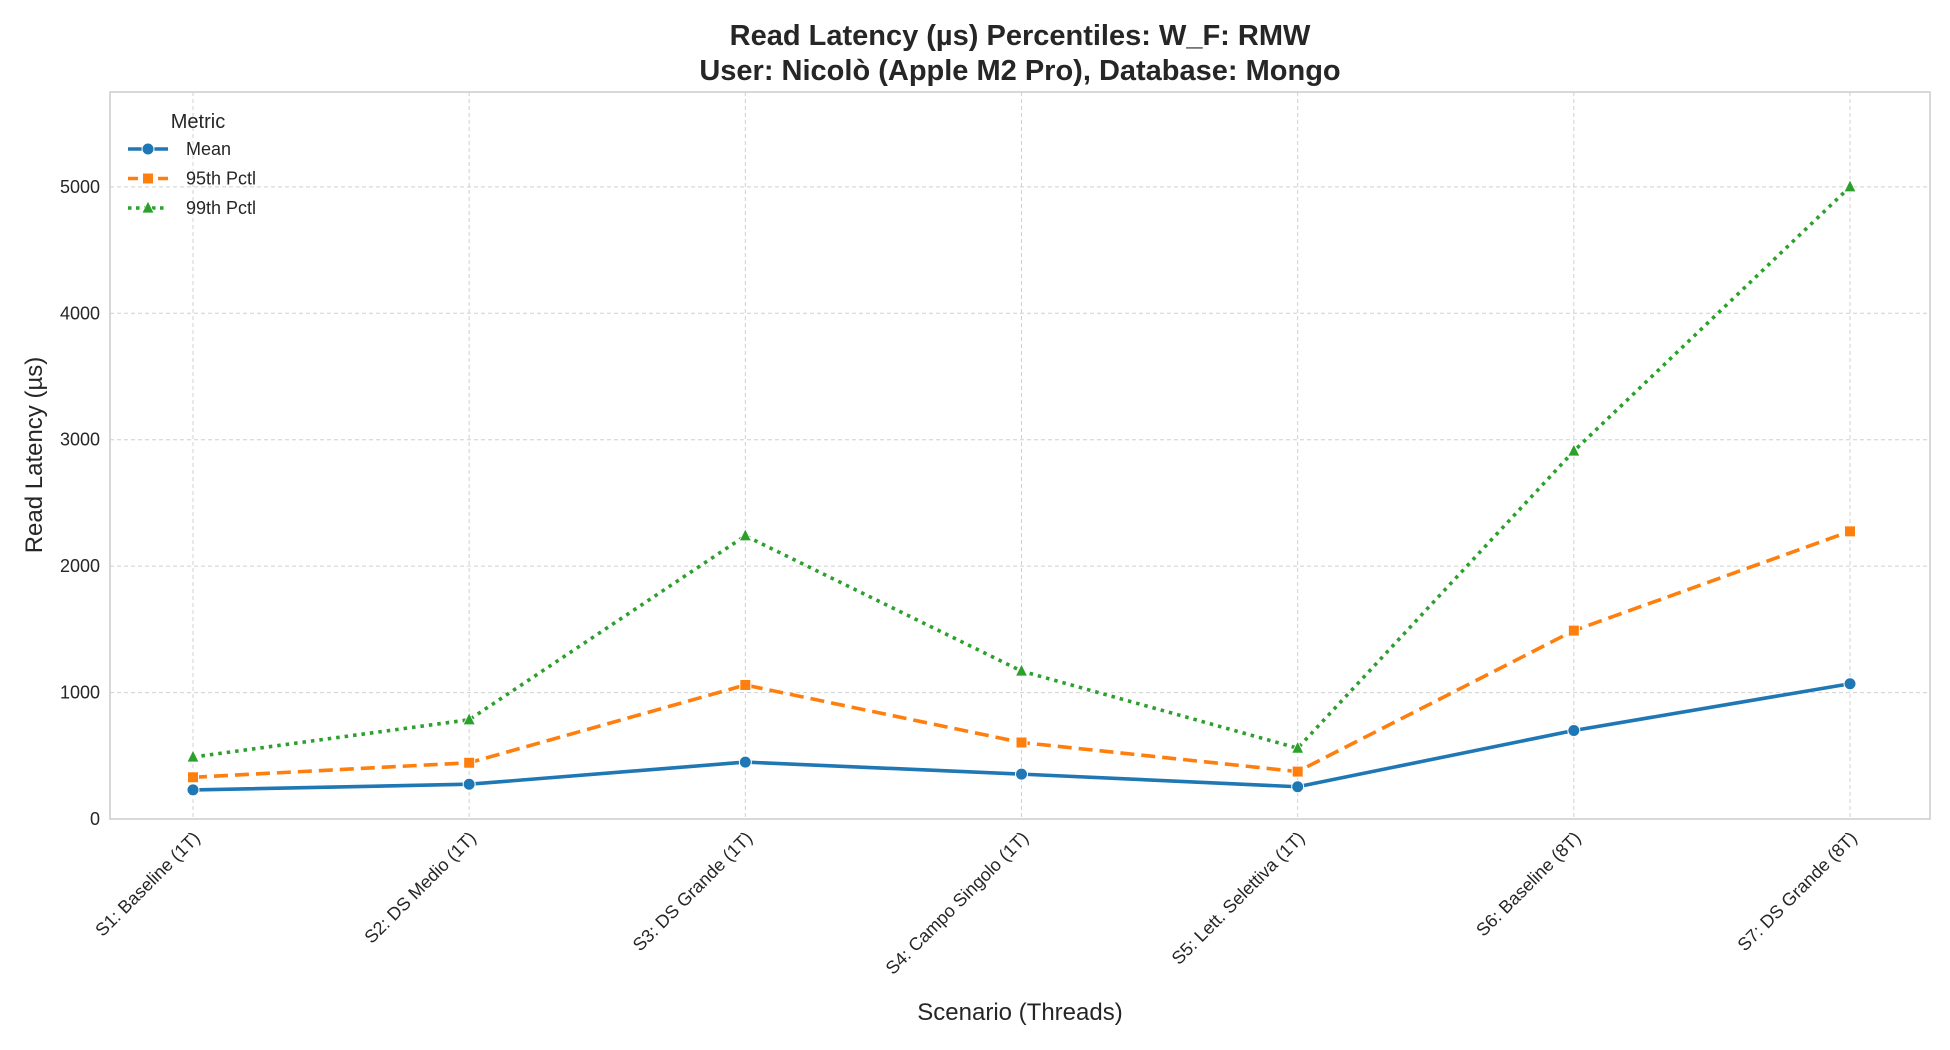 The height and width of the screenshot is (1050, 1950). I want to click on y-tick-label: 4000, so click(80, 313).